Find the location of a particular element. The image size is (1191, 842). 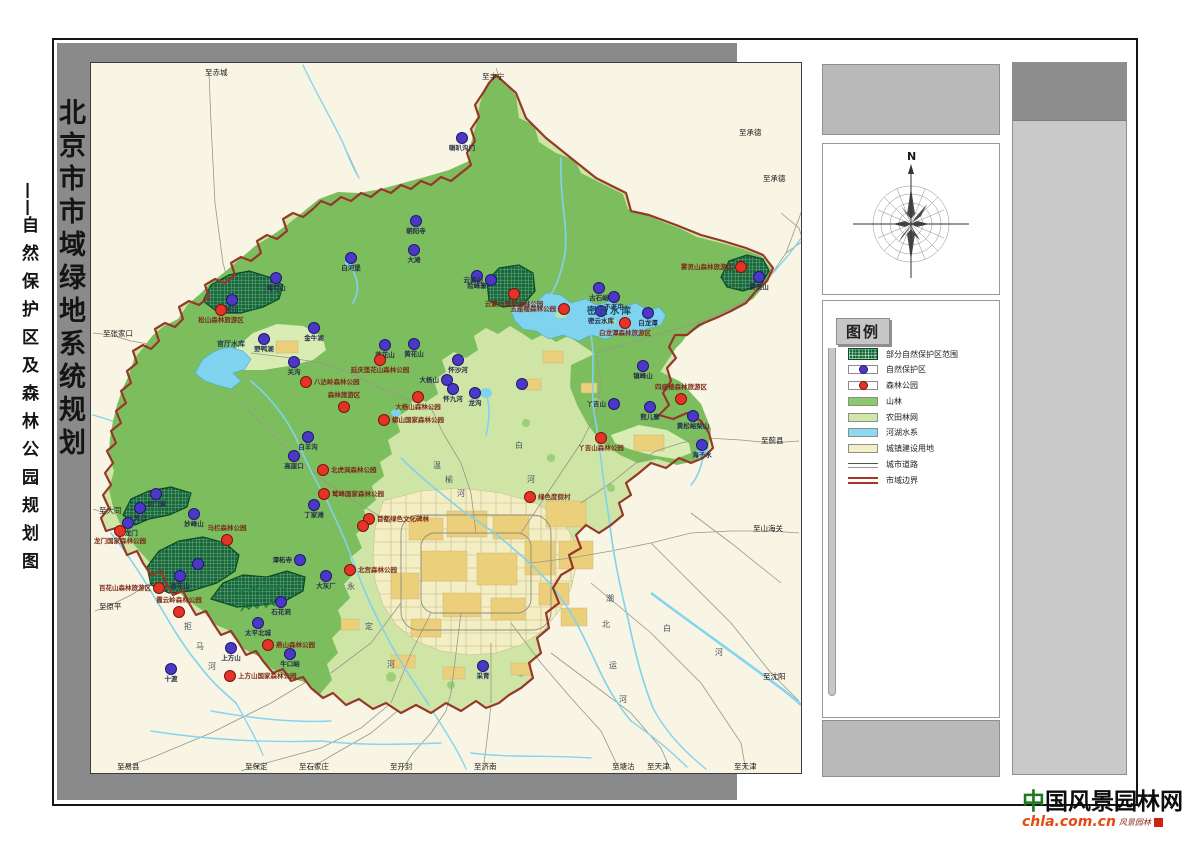

marker-label: 绿色度假村 is located at coordinates (554, 497).